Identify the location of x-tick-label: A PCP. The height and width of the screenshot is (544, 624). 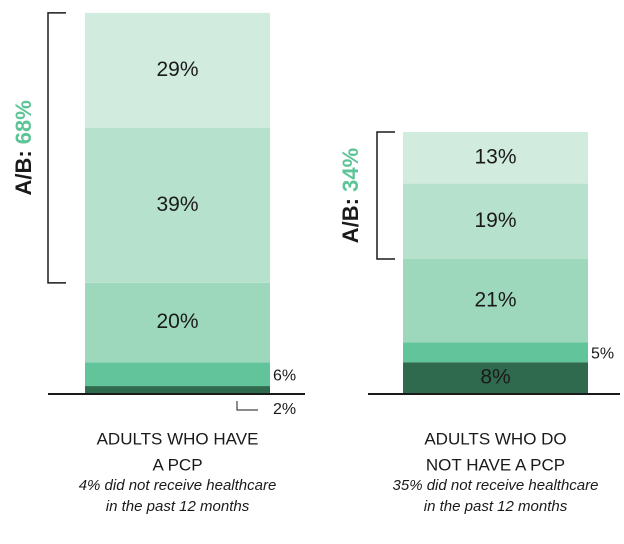
(177, 464).